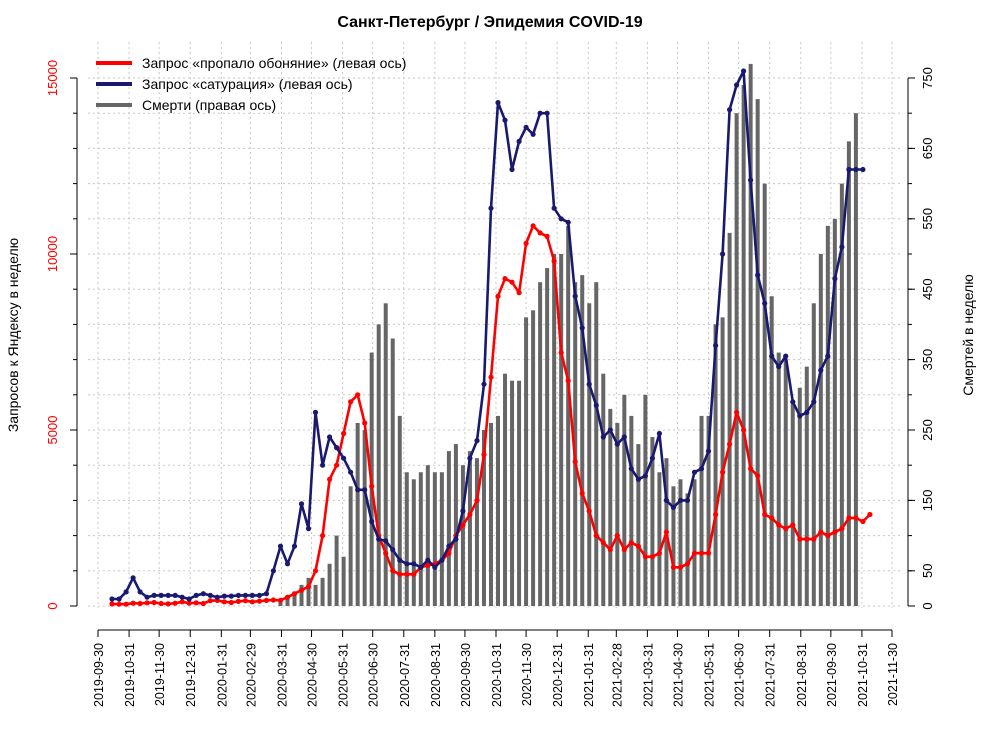  I want to click on x-tick-label: 2021-02-28, so click(617, 675).